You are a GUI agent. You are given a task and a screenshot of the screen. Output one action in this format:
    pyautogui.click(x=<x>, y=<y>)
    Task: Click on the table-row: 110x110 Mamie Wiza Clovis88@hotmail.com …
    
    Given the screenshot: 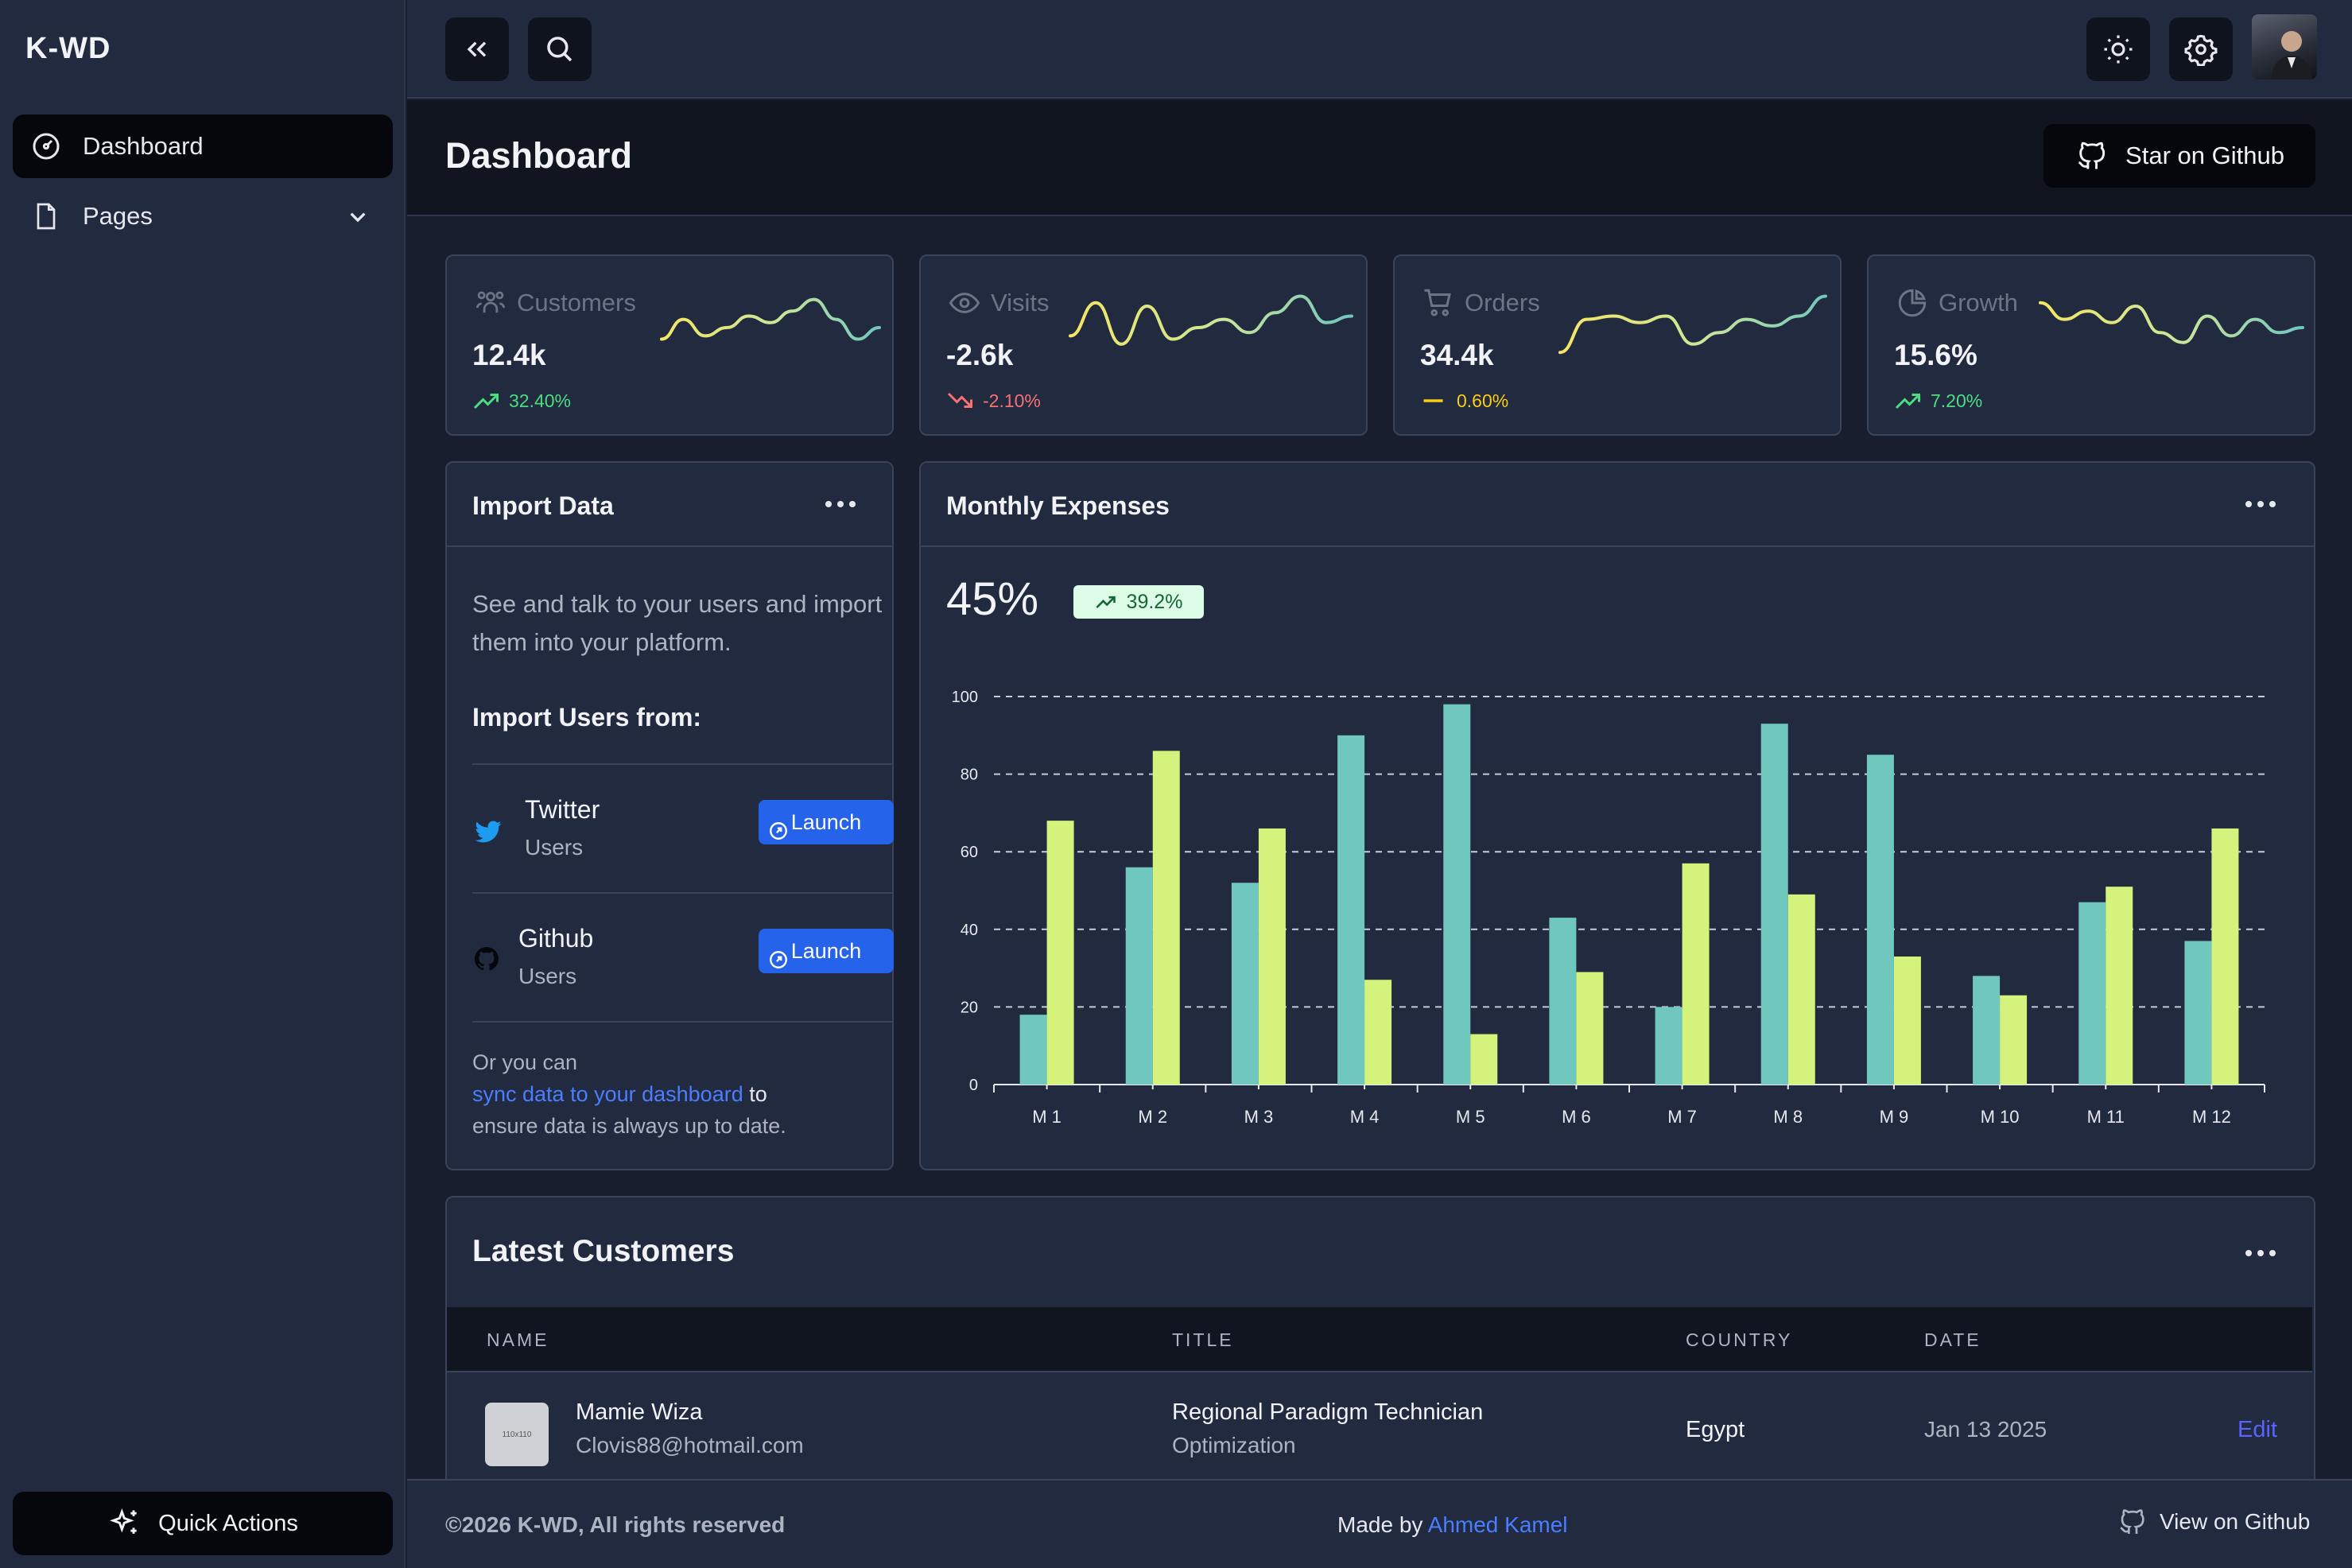 What is the action you would take?
    pyautogui.click(x=1379, y=1433)
    